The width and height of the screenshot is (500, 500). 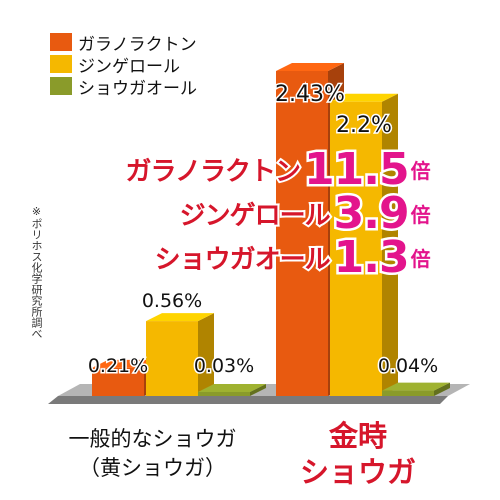 What do you see at coordinates (310, 94) in the screenshot?
I see `bar-value-label-galanolactone-kintoki: 2.43%` at bounding box center [310, 94].